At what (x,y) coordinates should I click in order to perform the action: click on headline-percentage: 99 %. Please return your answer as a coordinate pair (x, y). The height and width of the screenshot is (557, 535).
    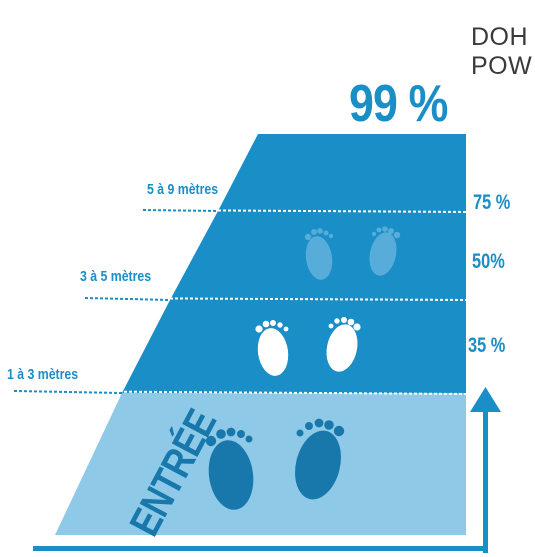
    Looking at the image, I should click on (398, 104).